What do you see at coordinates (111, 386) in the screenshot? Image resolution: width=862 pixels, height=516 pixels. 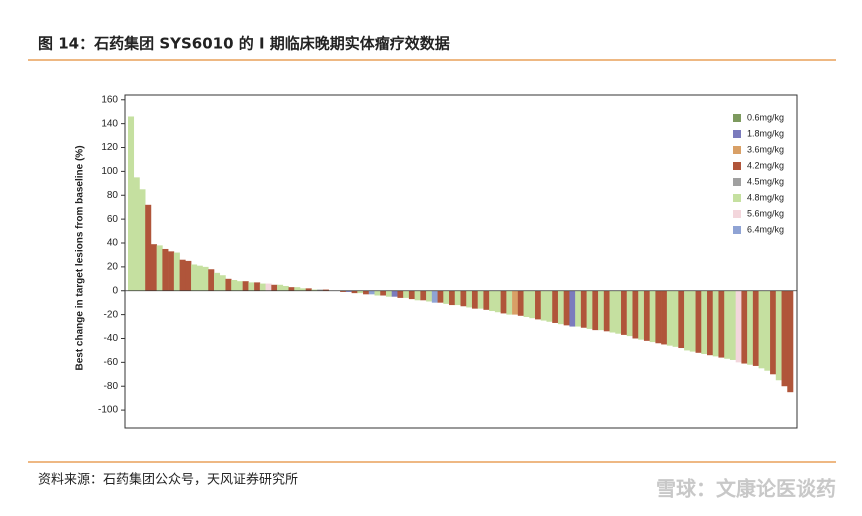 I see `y-tick-label: -80` at bounding box center [111, 386].